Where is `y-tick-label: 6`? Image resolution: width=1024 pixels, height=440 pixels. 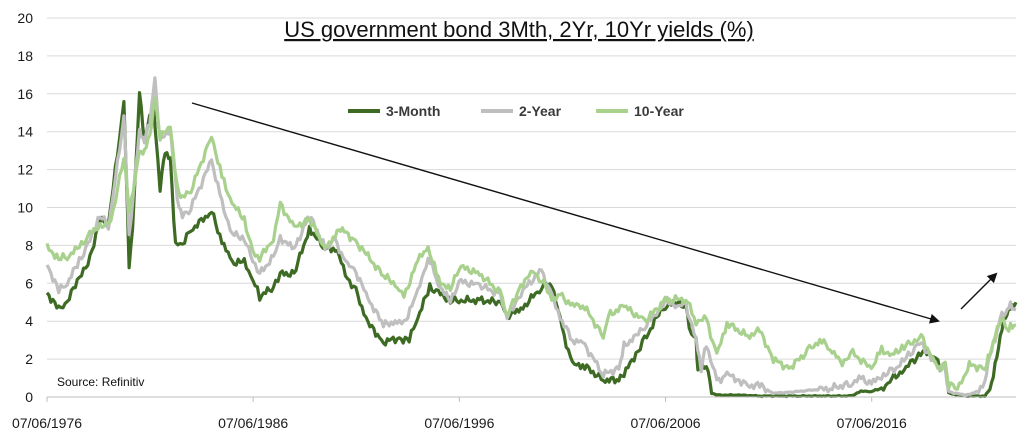
y-tick-label: 6 is located at coordinates (29, 283).